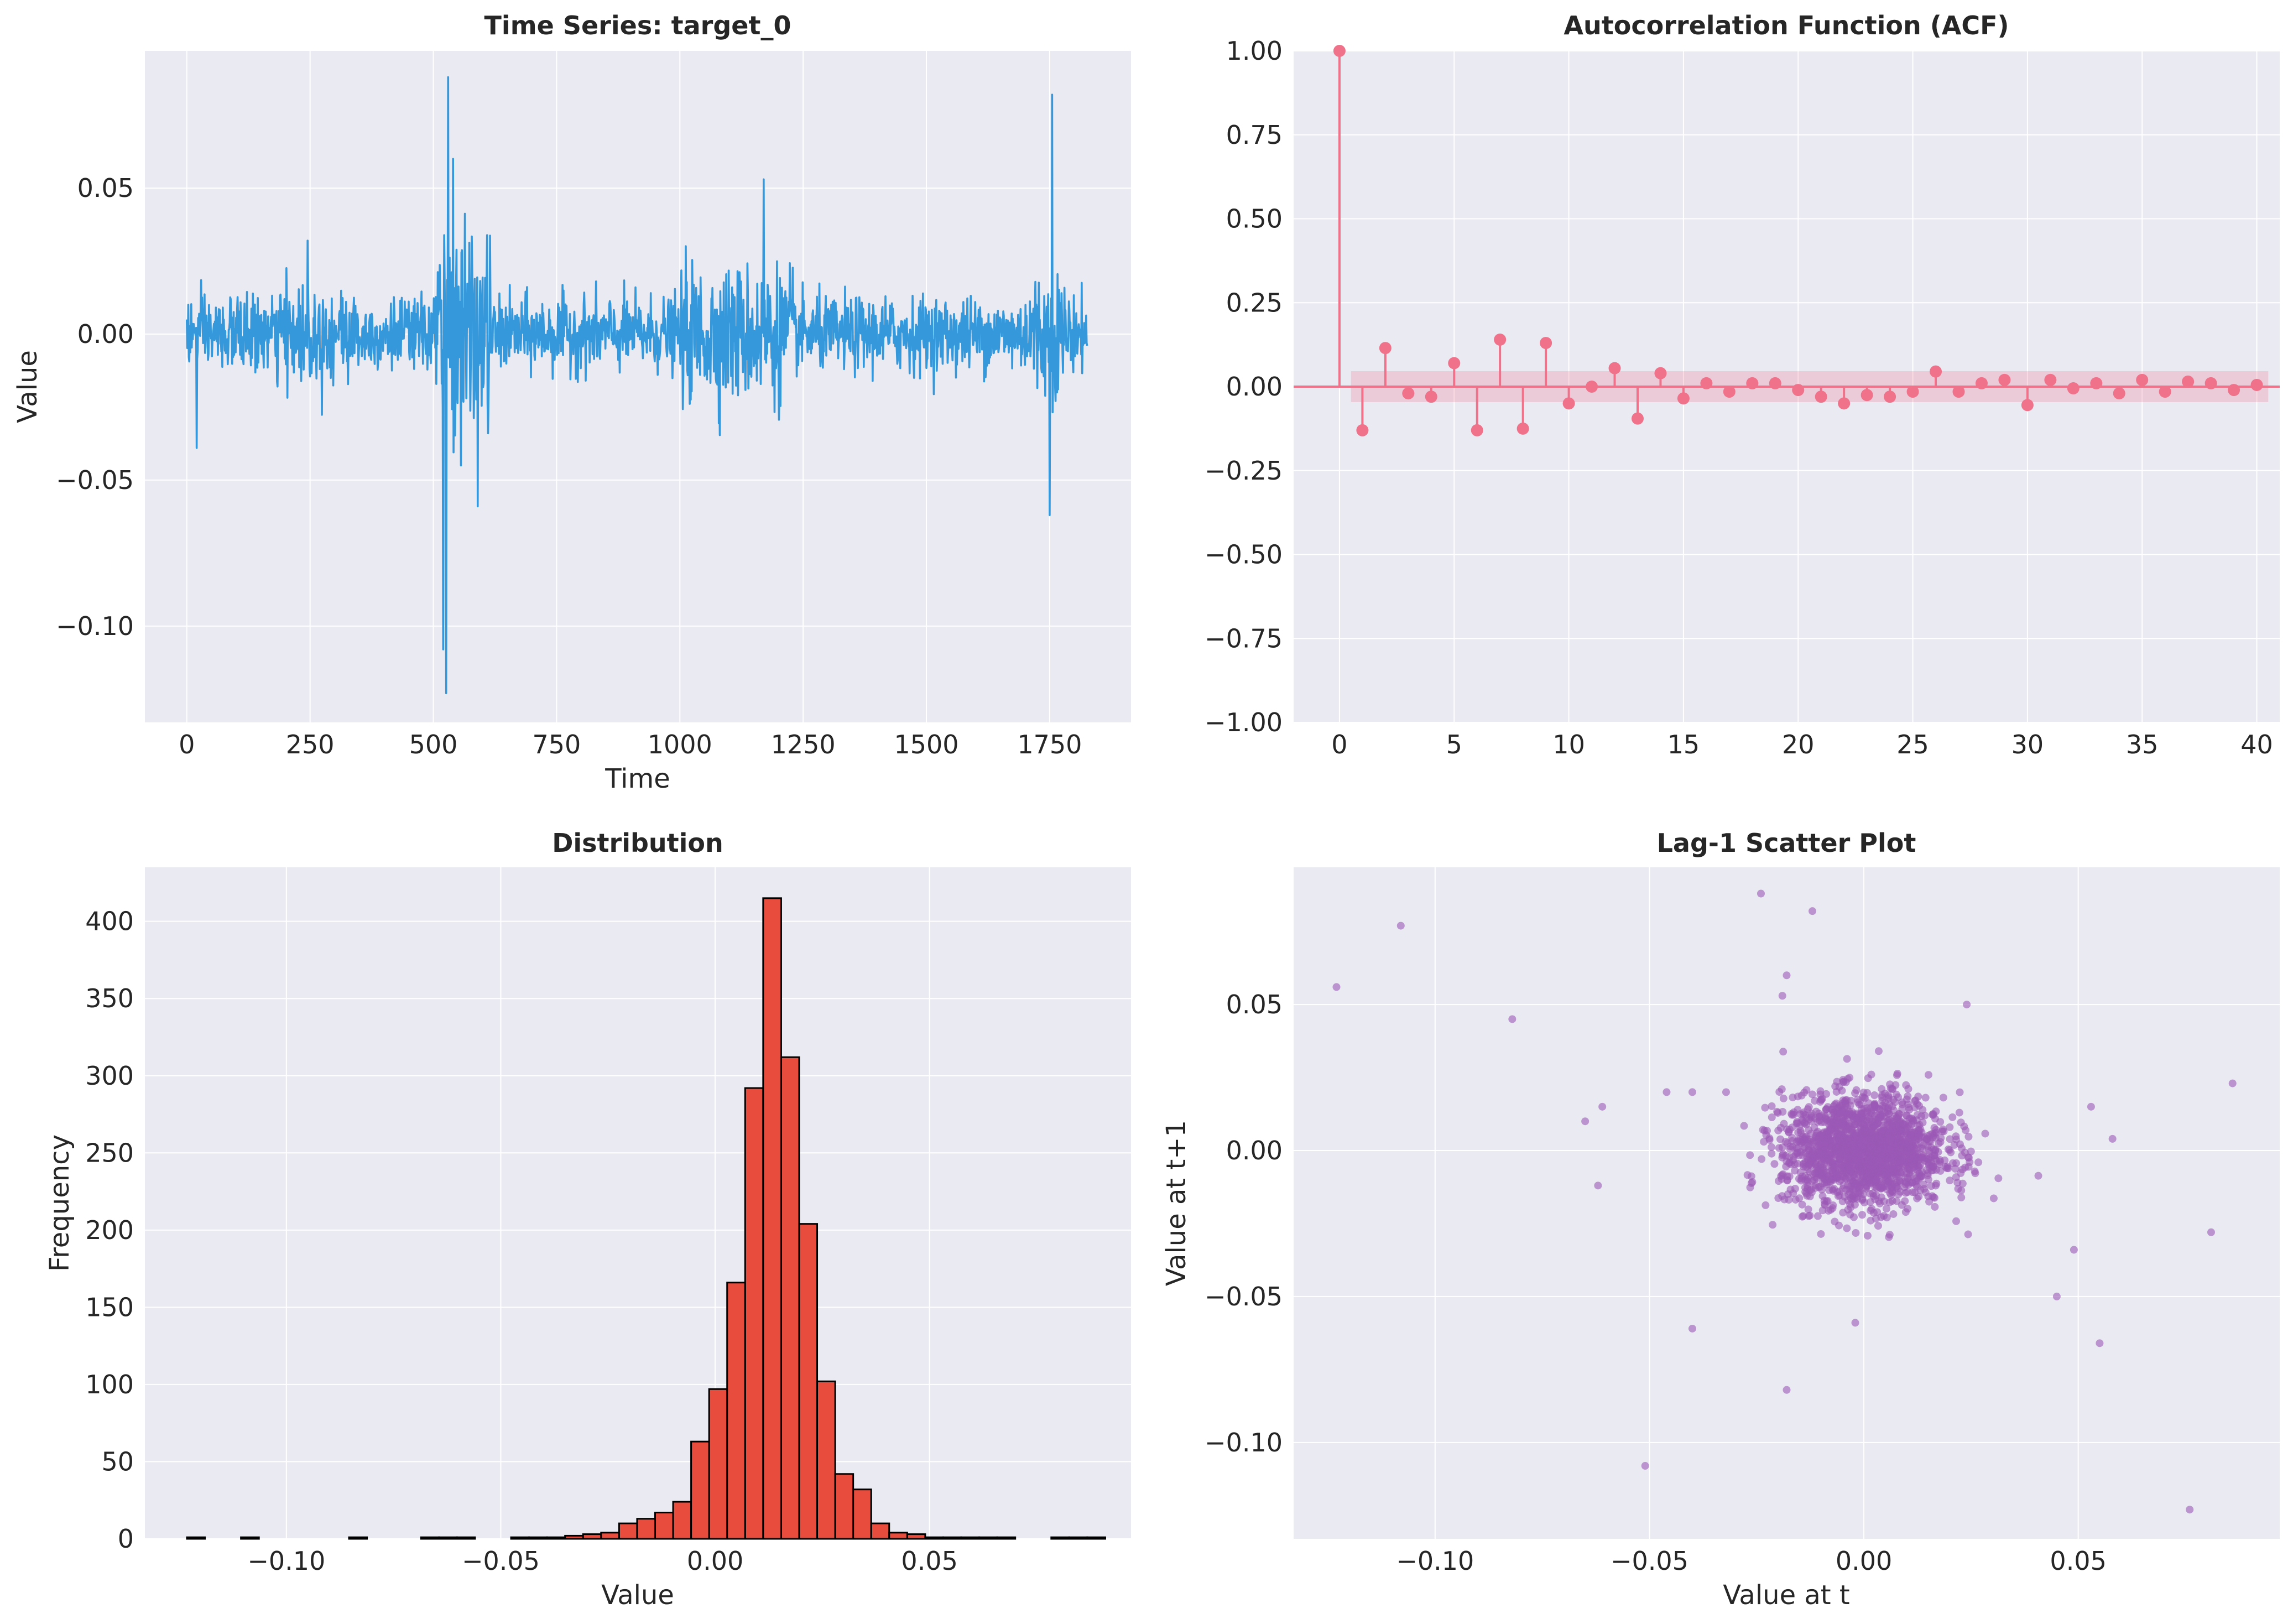 The width and height of the screenshot is (2293, 1624). What do you see at coordinates (110, 1153) in the screenshot?
I see `y-tick-label: 250` at bounding box center [110, 1153].